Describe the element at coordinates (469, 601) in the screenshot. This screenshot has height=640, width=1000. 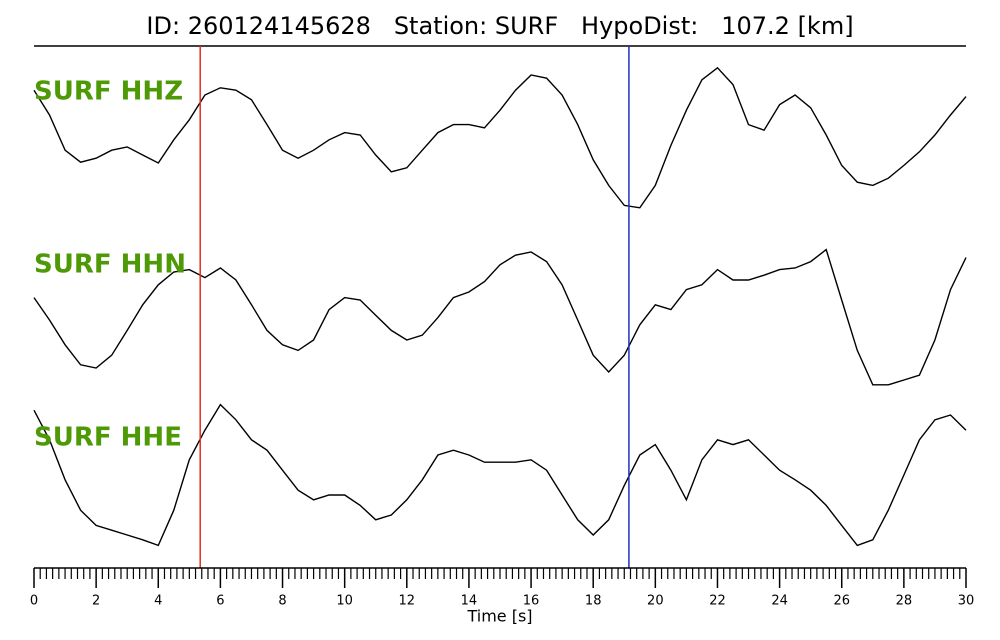
I see `x-tick-label: 14` at that location.